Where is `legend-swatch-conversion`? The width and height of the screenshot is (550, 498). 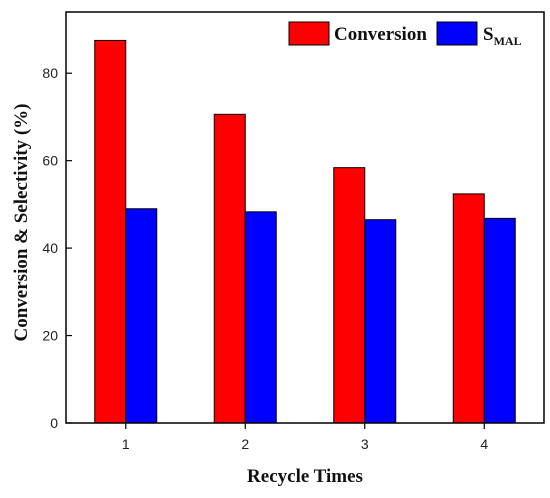
legend-swatch-conversion is located at coordinates (309, 33).